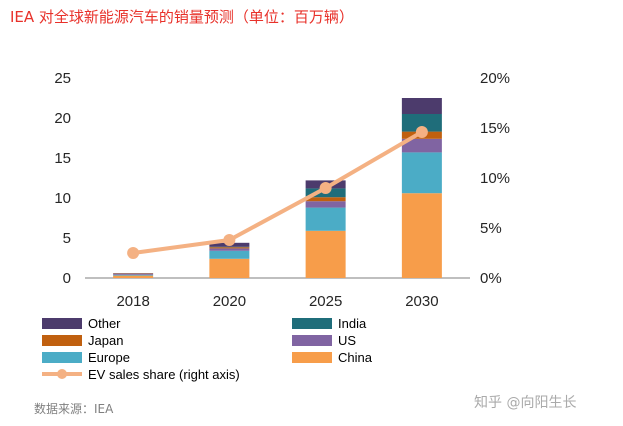 The height and width of the screenshot is (426, 623). Describe the element at coordinates (277, 192) in the screenshot. I see `ev-share-line` at that location.